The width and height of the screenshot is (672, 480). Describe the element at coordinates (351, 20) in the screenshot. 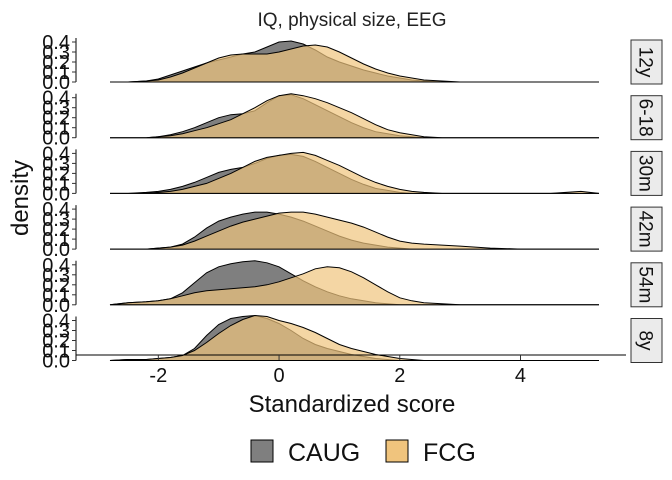

I see `chart-title: IQ, physical size, EEG` at that location.